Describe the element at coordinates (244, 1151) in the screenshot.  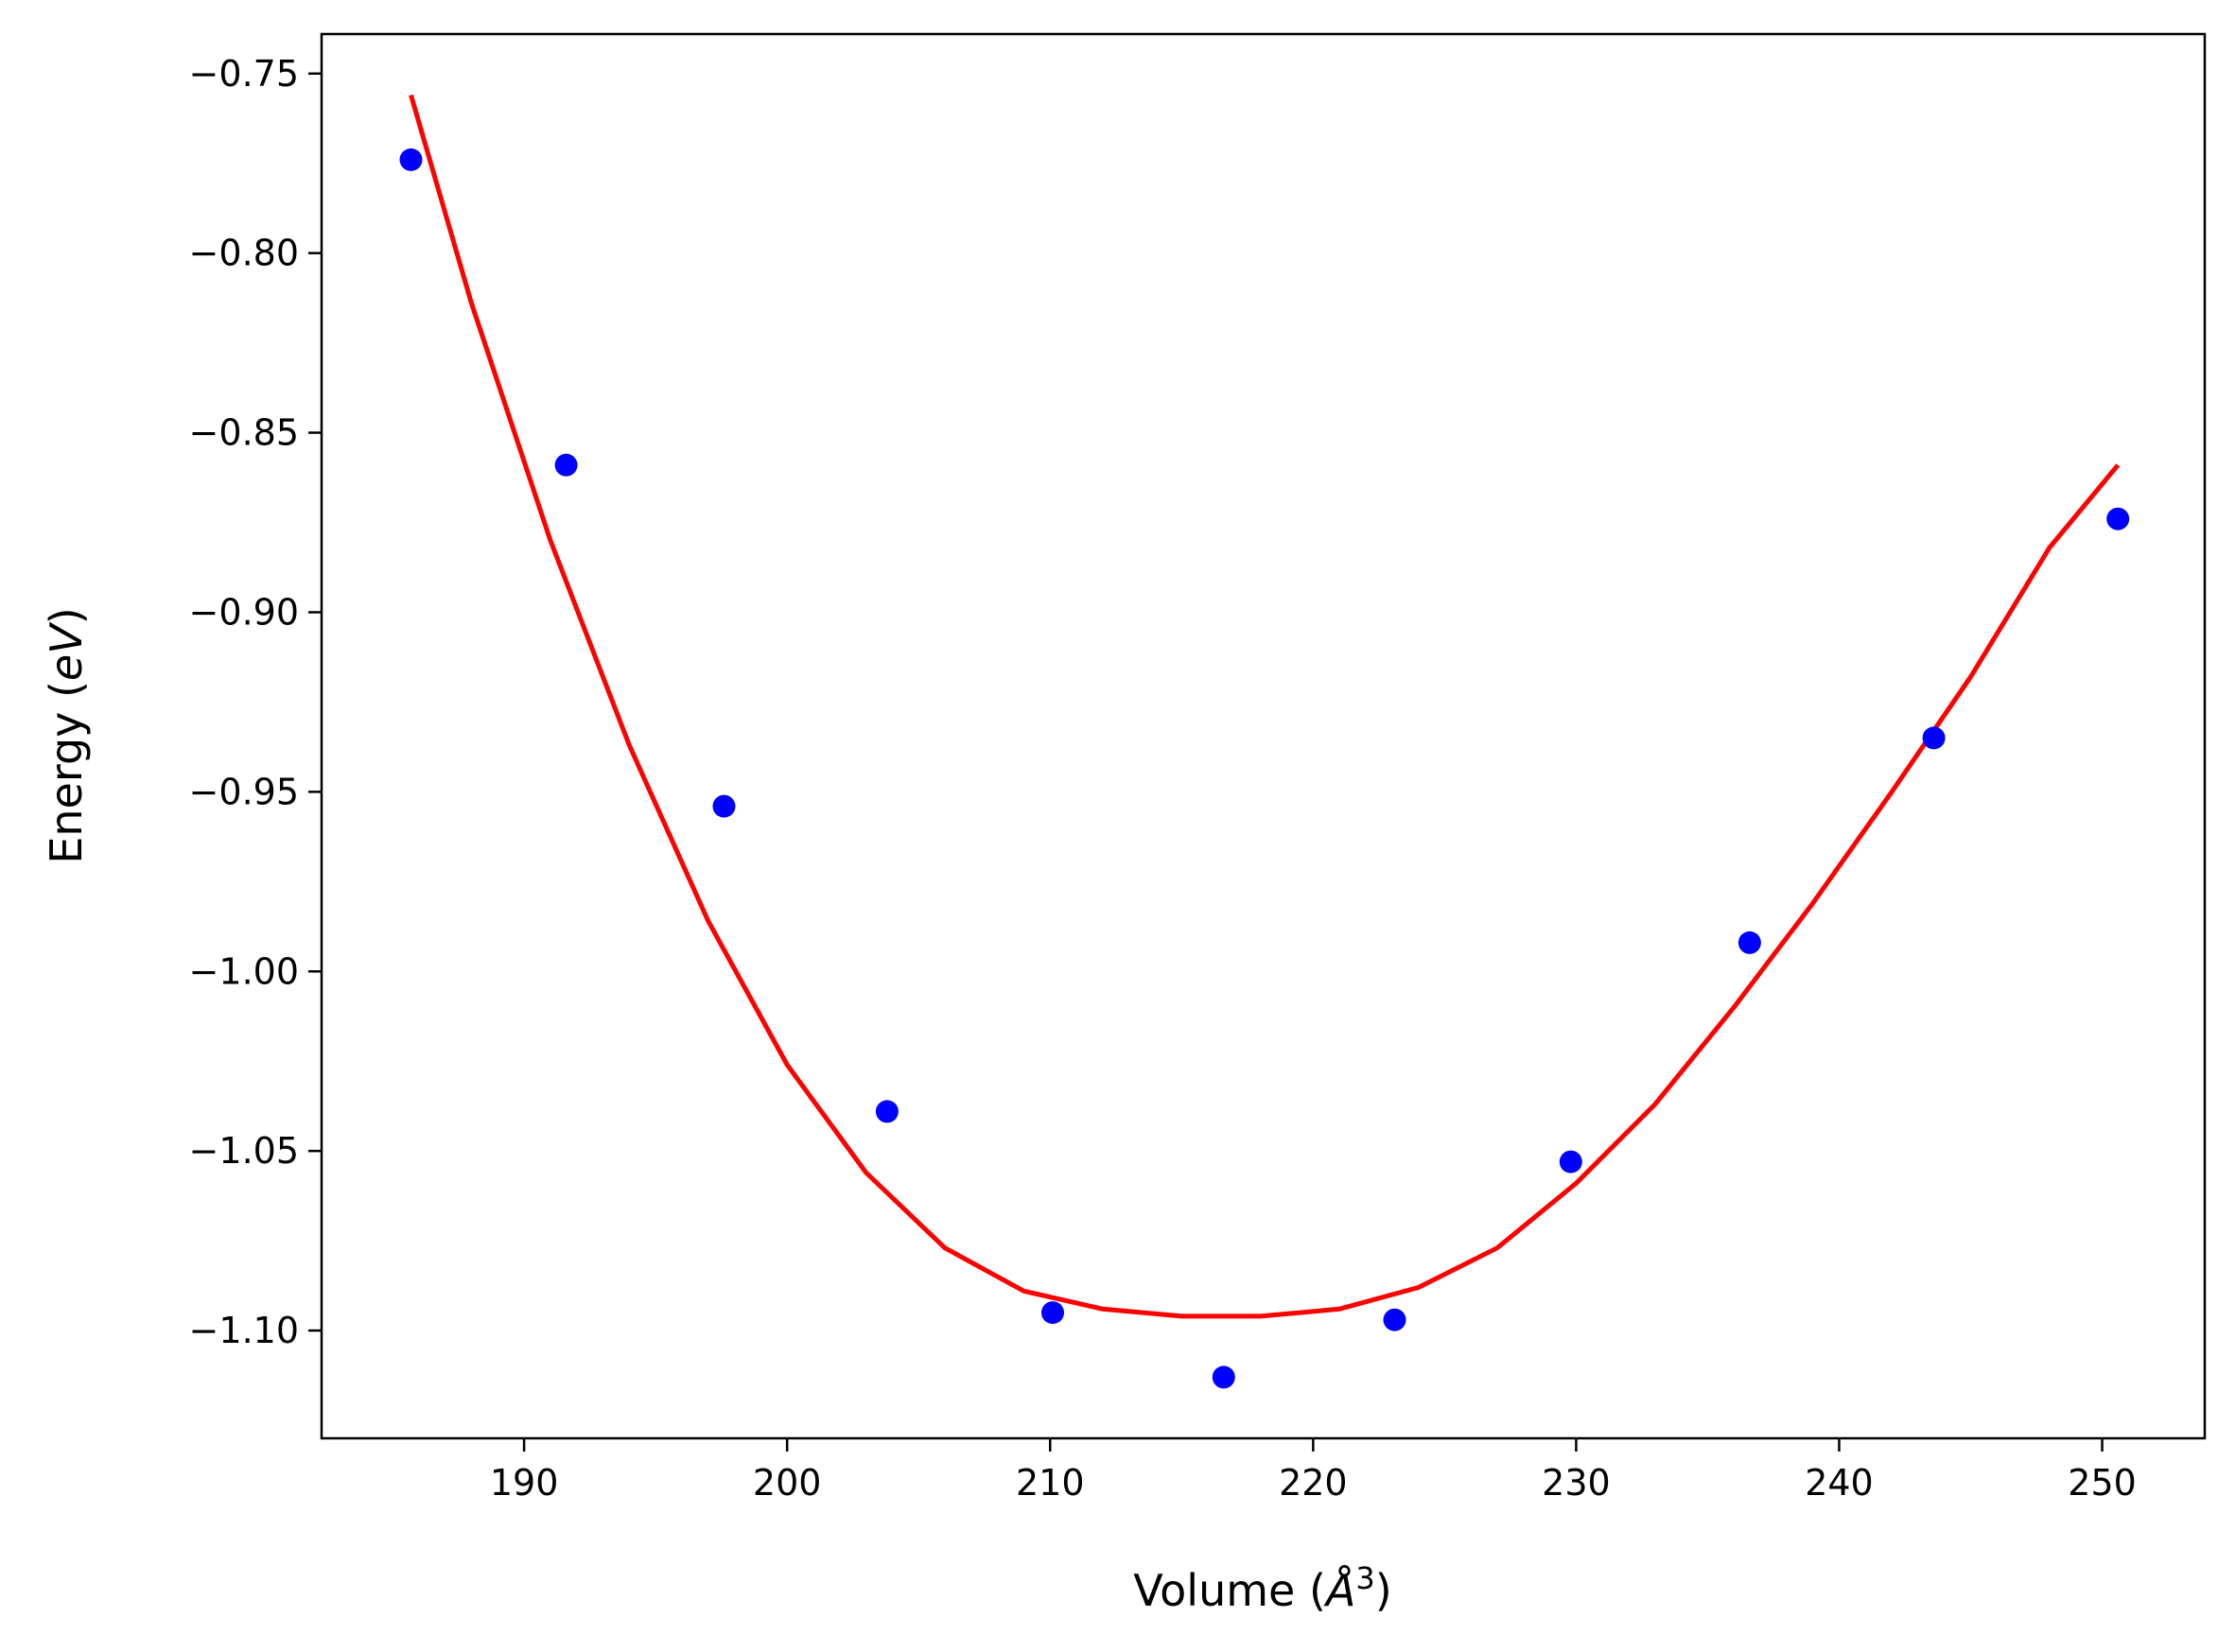
I see `y-tick-label: −1.05` at that location.